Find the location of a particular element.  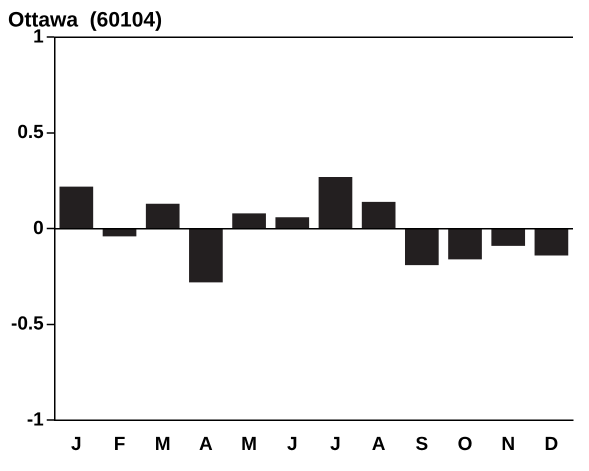

y-tick-label: 1 is located at coordinates (38, 37).